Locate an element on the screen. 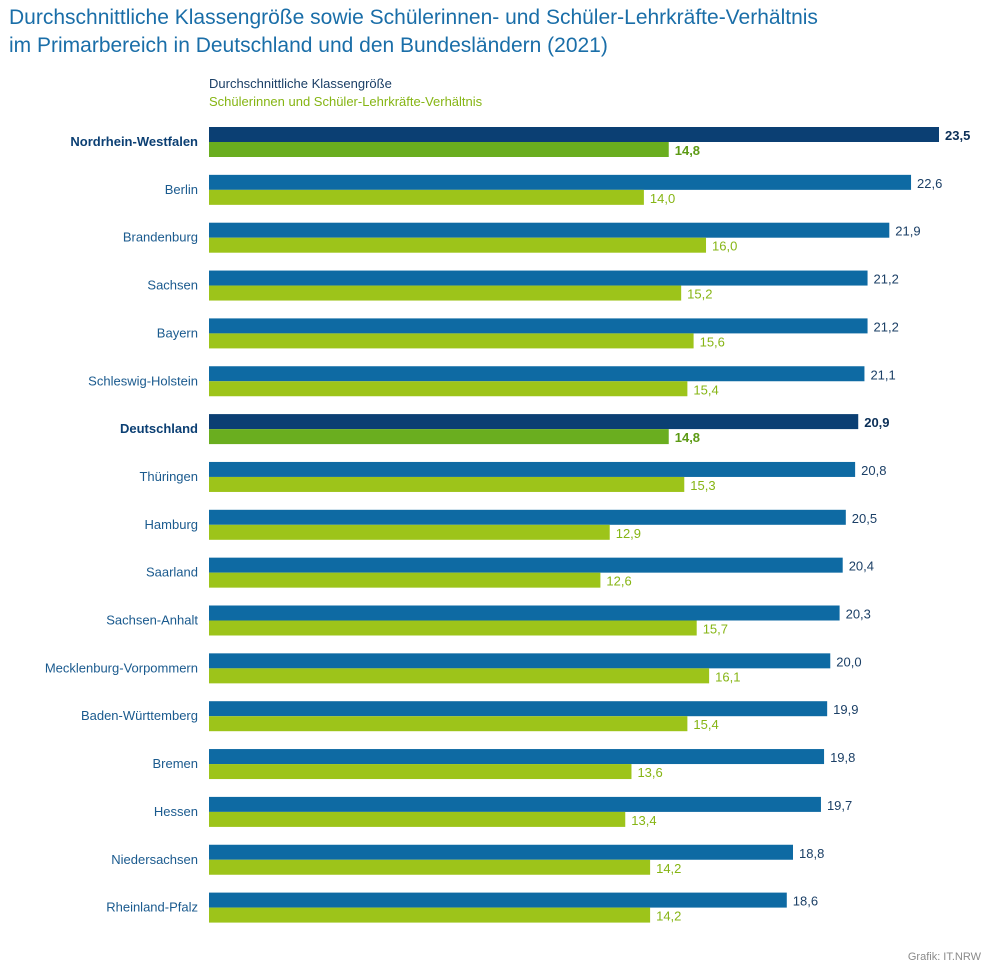  bar-class-size-niedersachsen is located at coordinates (501, 852).